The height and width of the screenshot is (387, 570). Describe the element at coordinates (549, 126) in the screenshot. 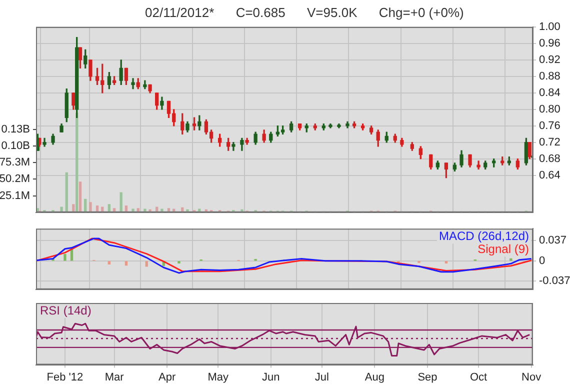

I see `y-tick-label: 0.76` at that location.